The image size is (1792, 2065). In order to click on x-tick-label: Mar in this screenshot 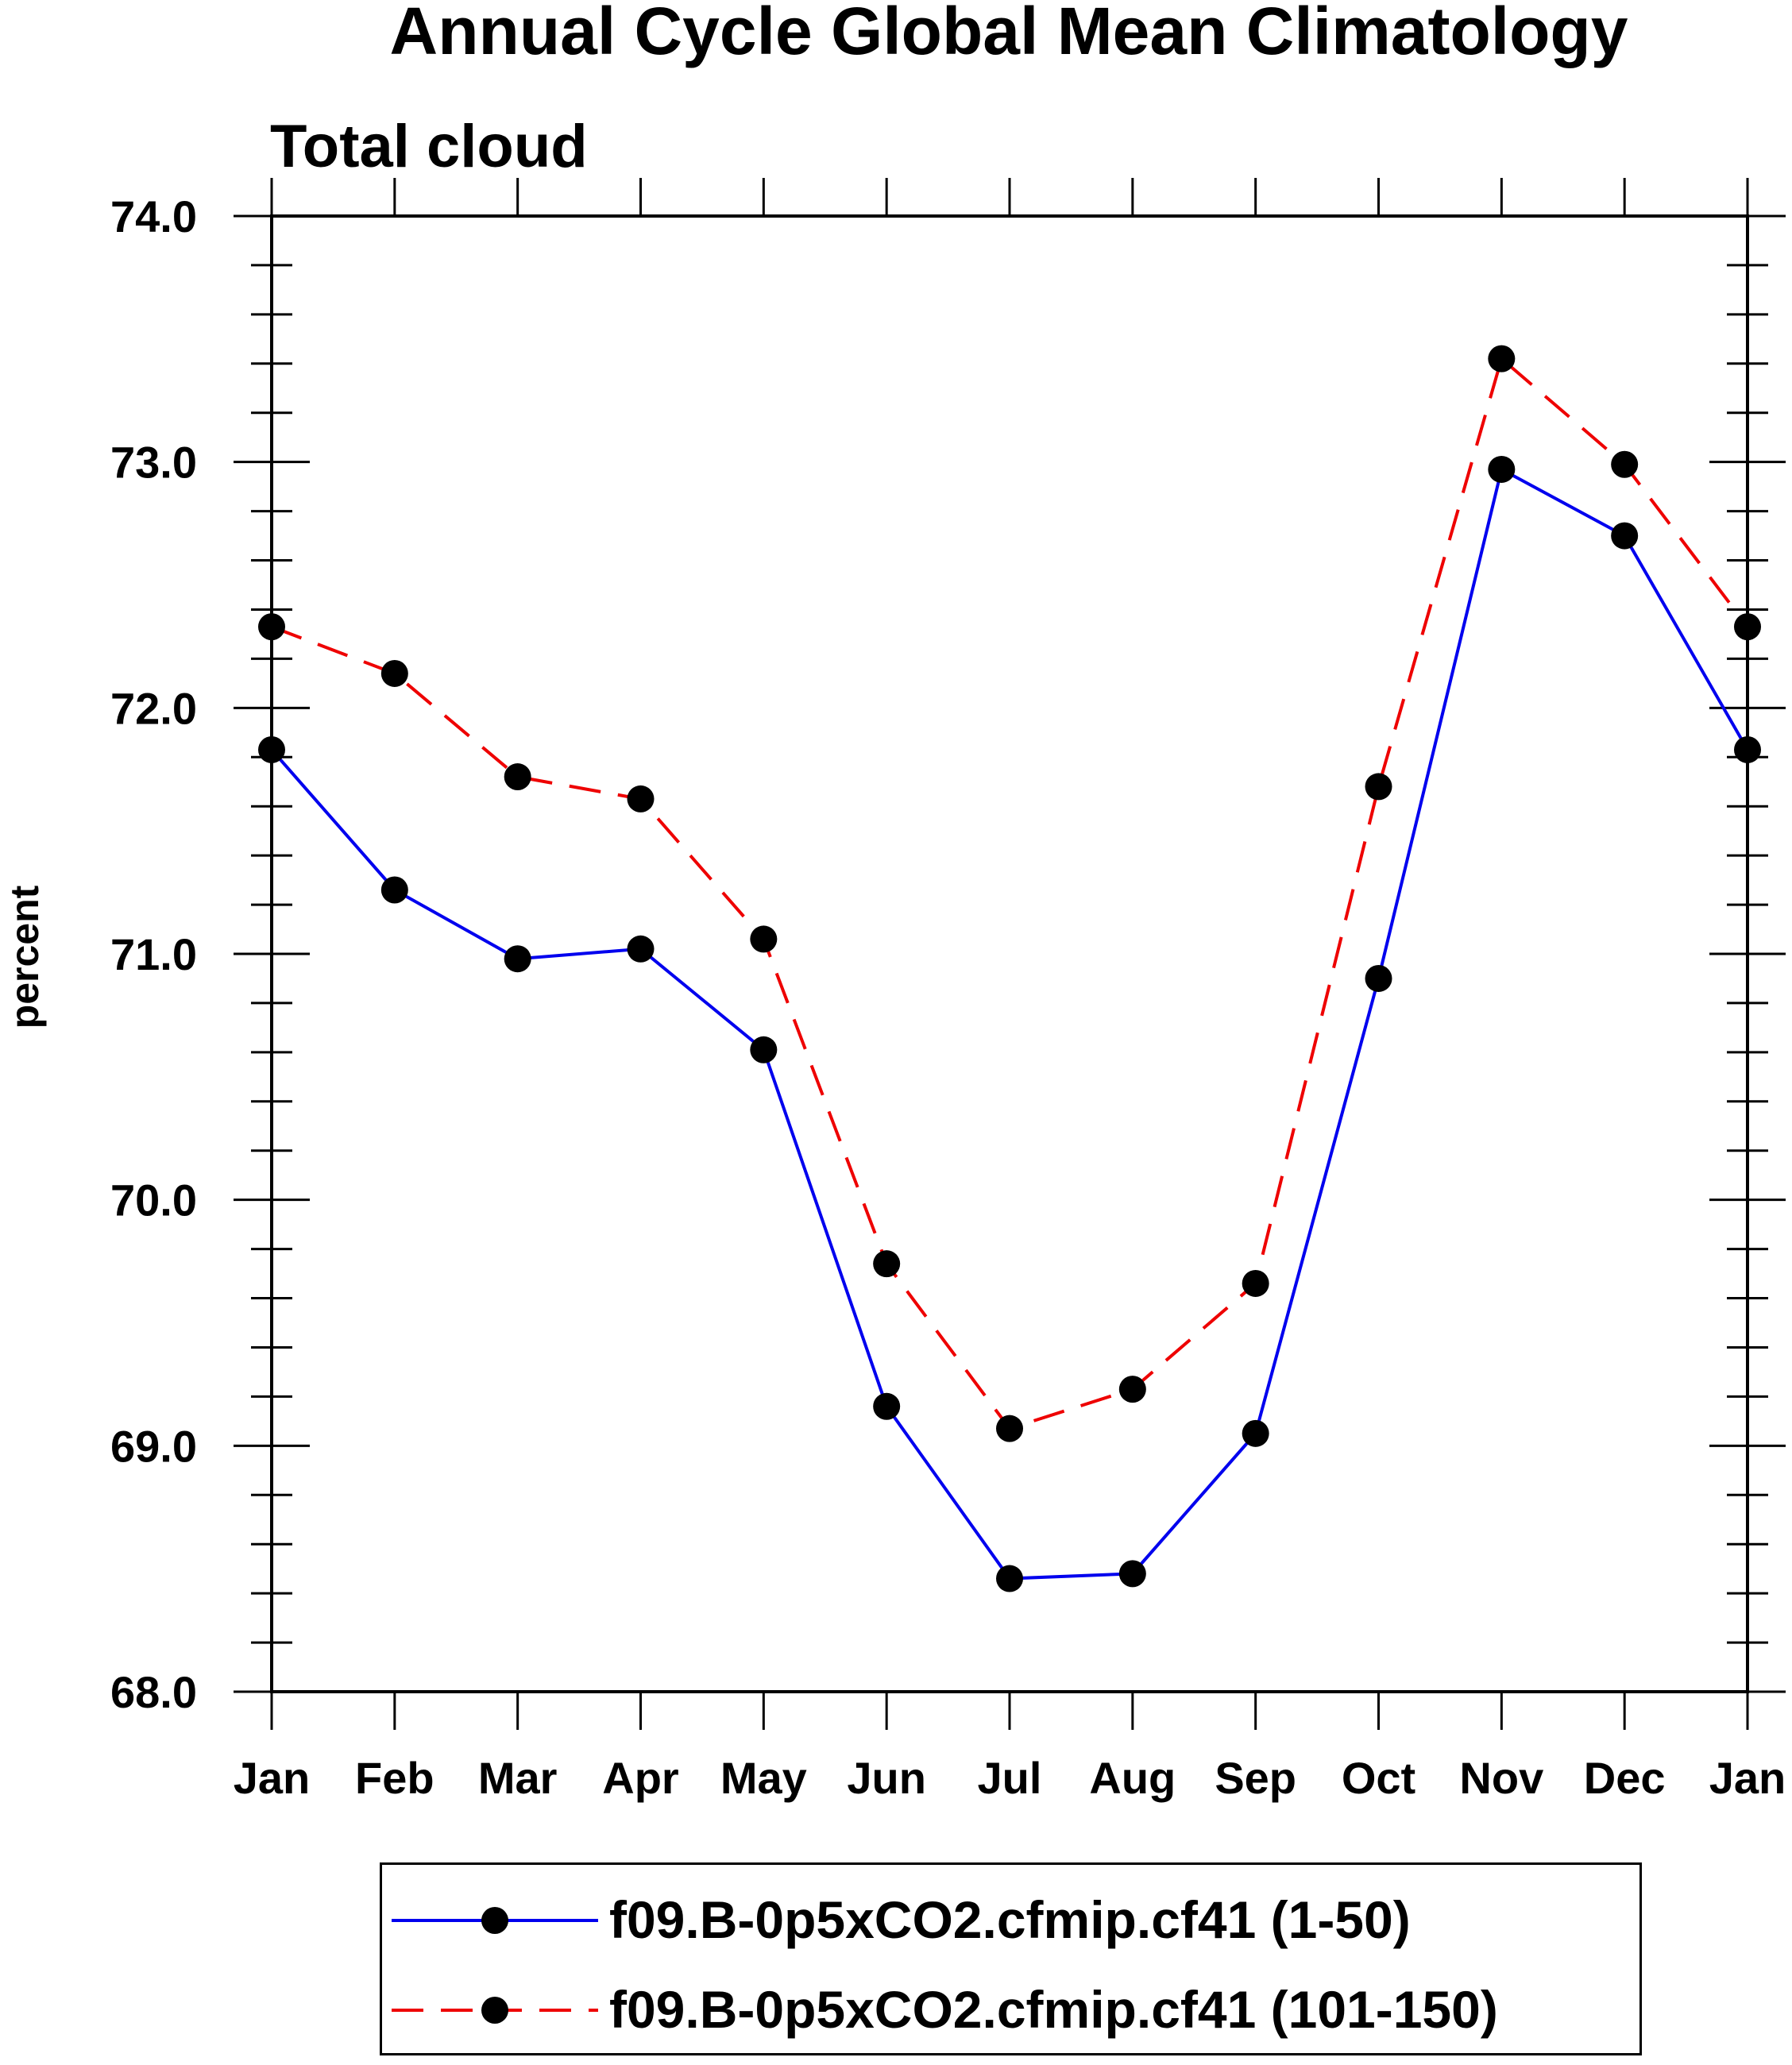, I will do `click(518, 1778)`.